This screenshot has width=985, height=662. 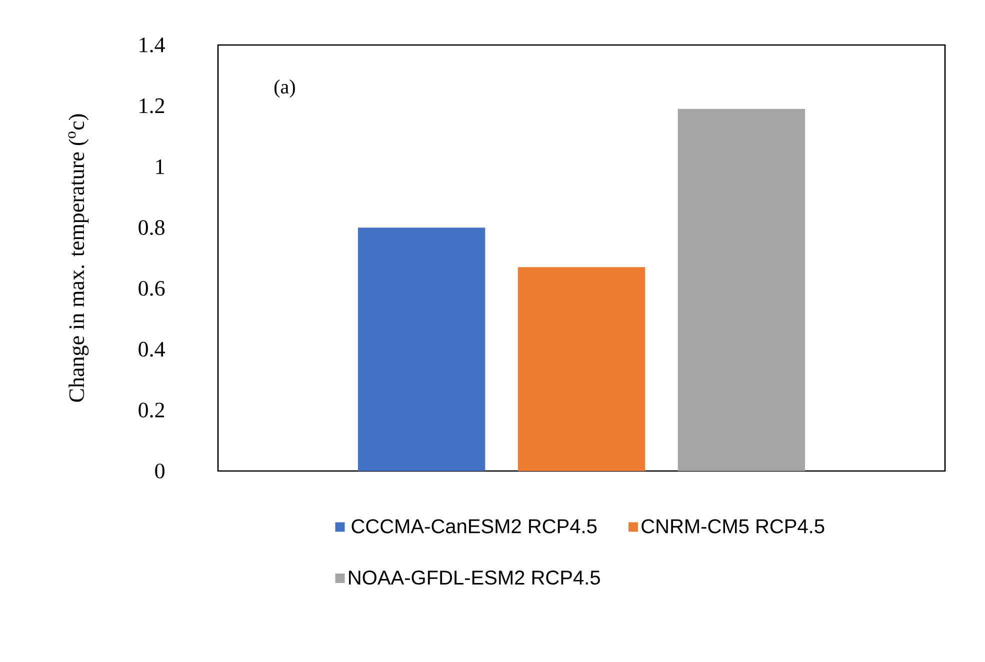 I want to click on y-tick-label: 0.6, so click(x=151, y=288).